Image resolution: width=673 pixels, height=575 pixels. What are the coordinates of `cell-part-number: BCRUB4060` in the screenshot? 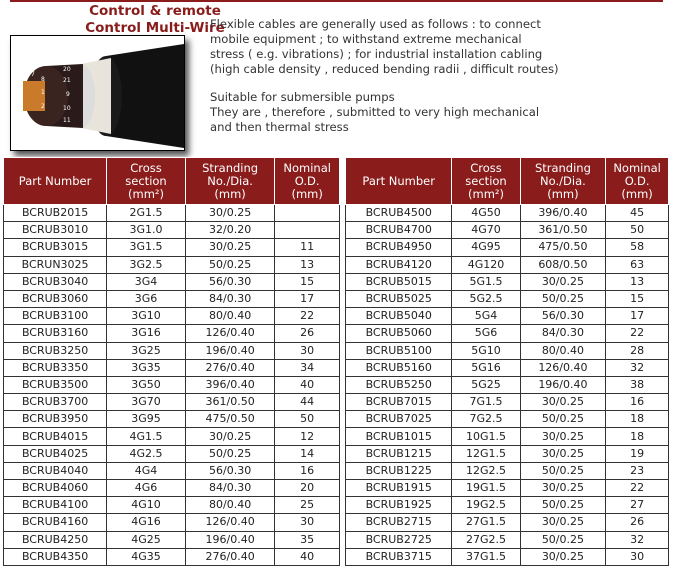 It's located at (55, 488).